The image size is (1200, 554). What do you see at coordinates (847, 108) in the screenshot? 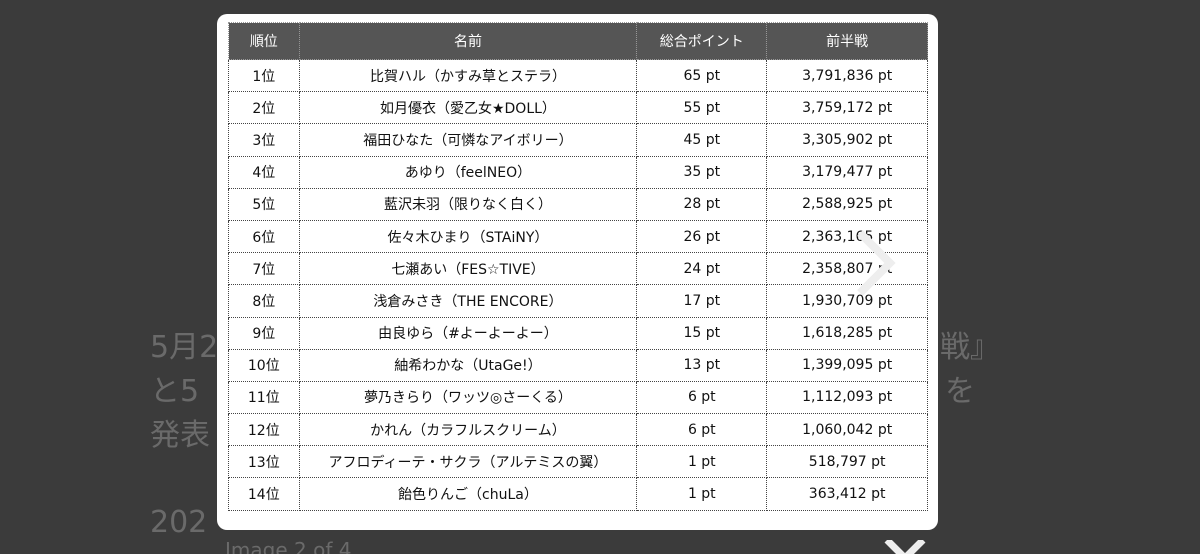
I see `table-cell: 3,759,172 pt` at bounding box center [847, 108].